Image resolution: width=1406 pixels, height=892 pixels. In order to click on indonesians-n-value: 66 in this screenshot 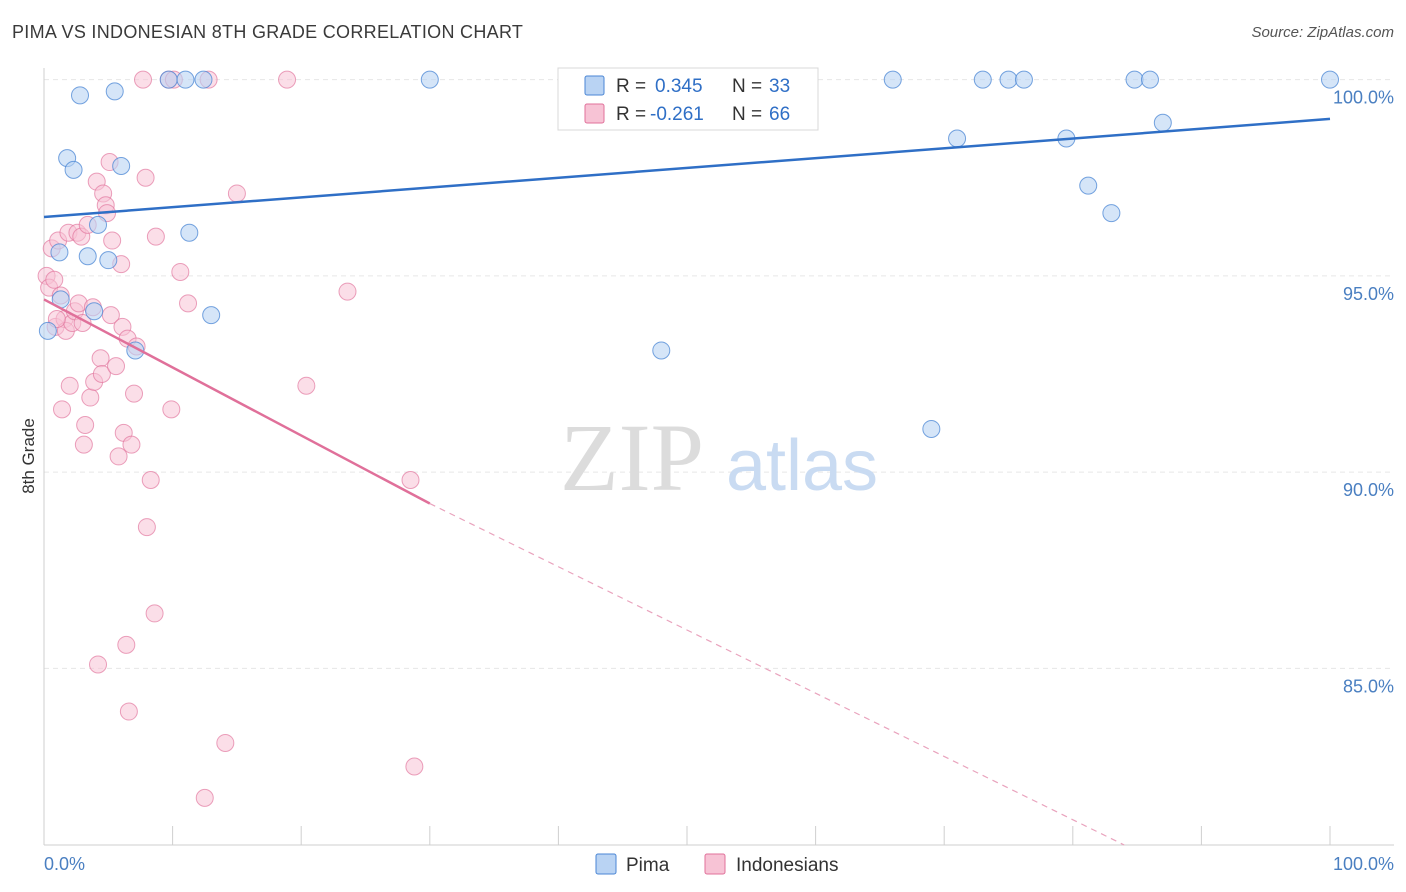, I will do `click(779, 114)`.